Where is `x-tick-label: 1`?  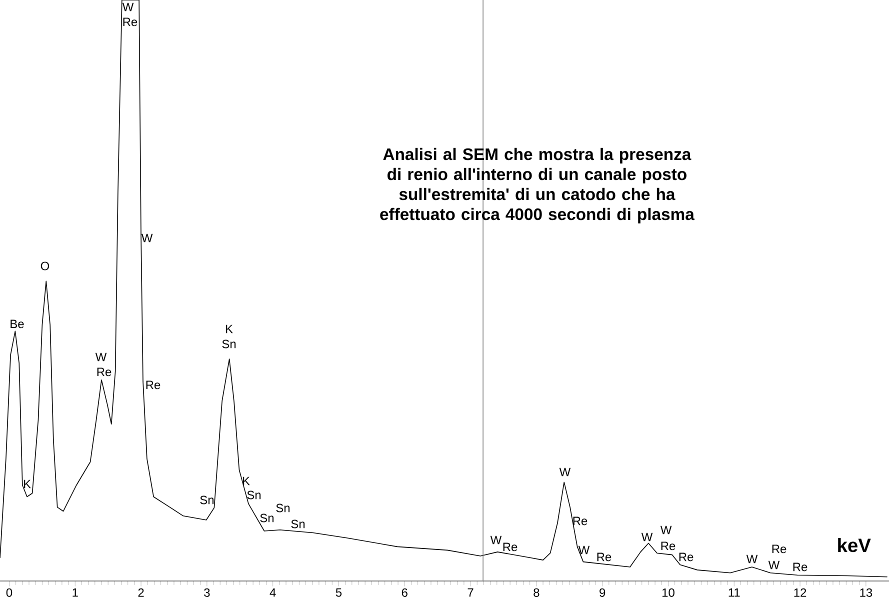 x-tick-label: 1 is located at coordinates (75, 592).